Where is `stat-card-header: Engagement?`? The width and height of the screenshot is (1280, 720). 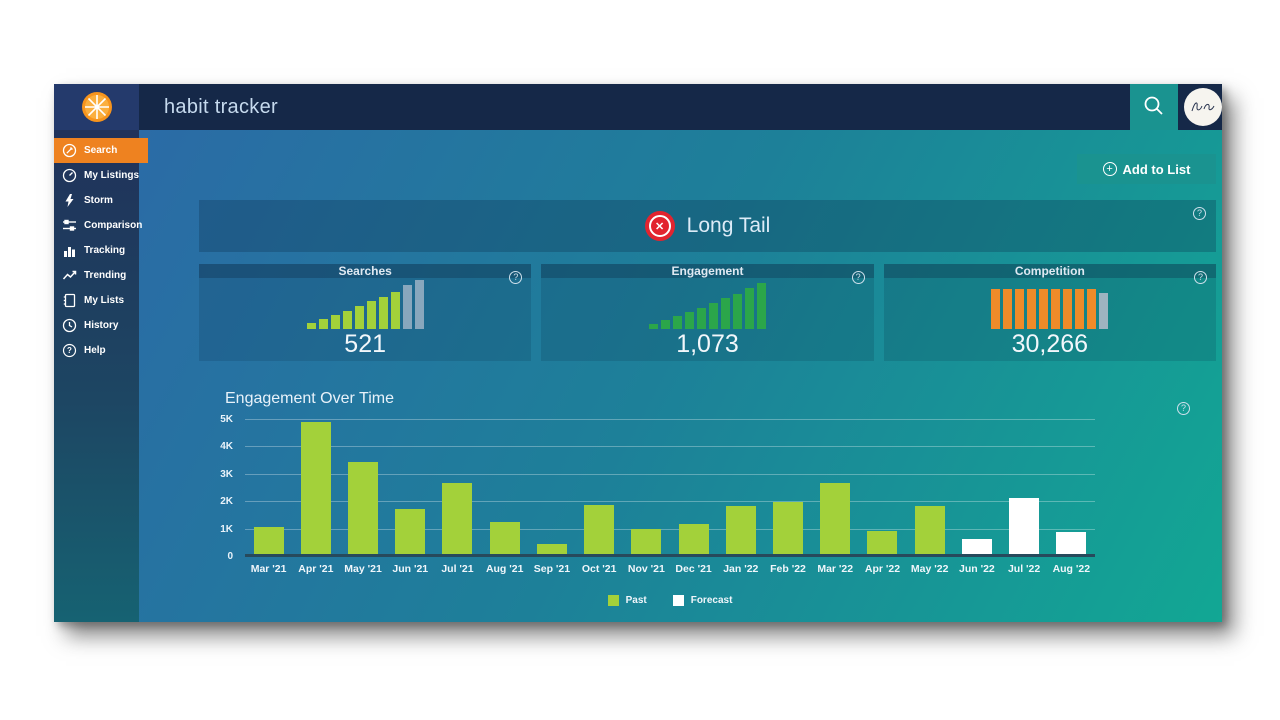
stat-card-header: Engagement? is located at coordinates (707, 274).